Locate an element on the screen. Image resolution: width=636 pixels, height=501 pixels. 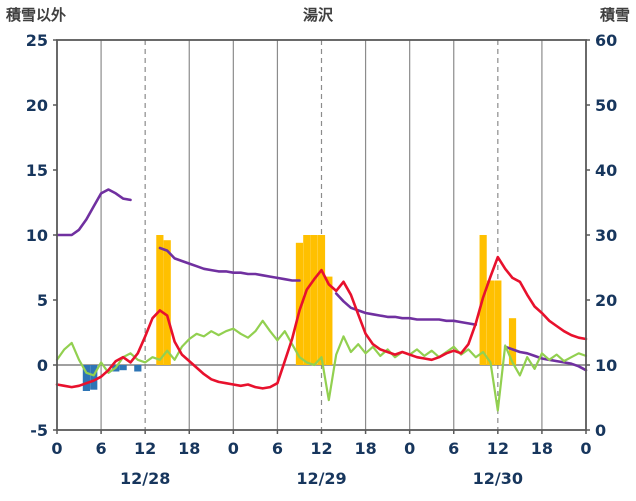
svg-text: 12/30 is located at coordinates (498, 478).